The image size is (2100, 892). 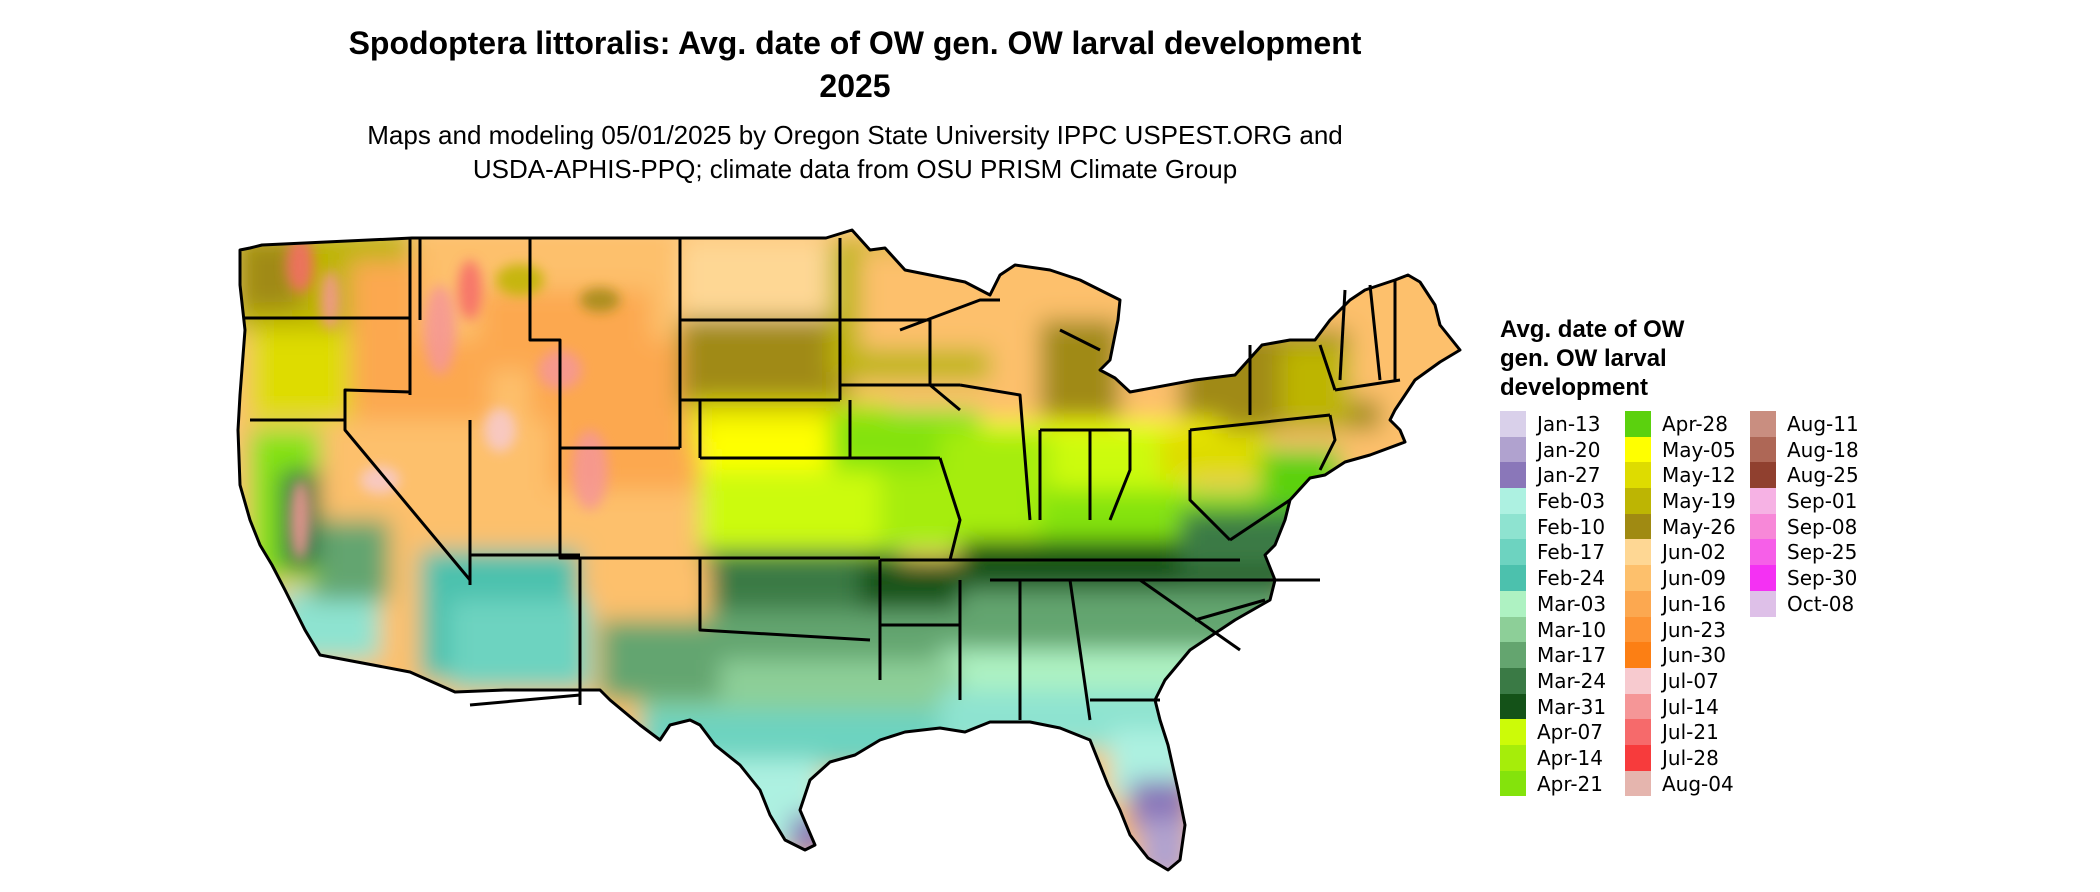 I want to click on legend-label: Sep-25, so click(x=1822, y=552).